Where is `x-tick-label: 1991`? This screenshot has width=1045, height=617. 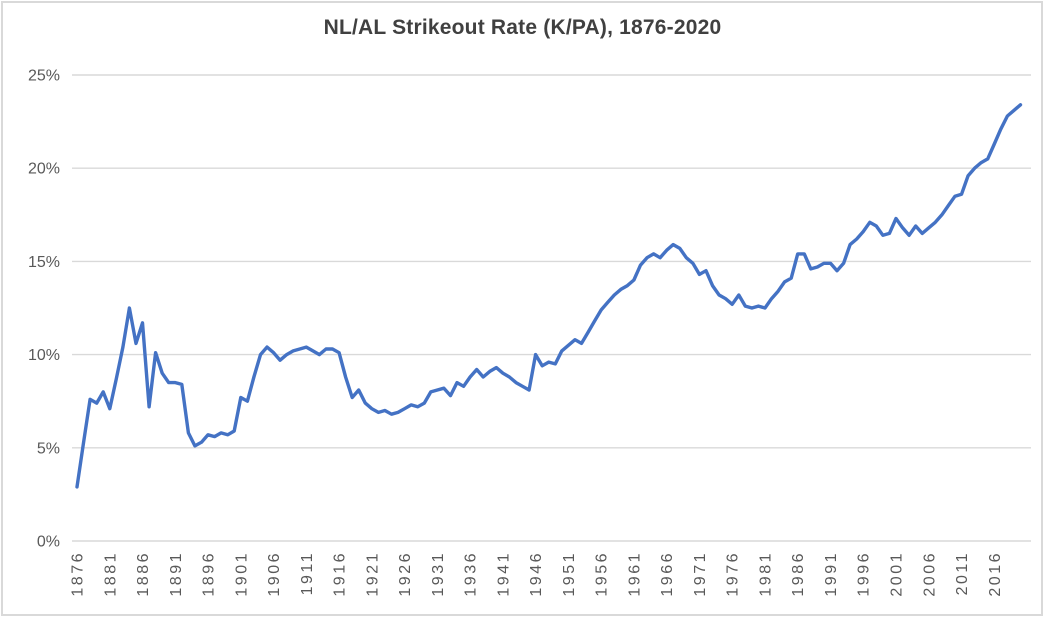 x-tick-label: 1991 is located at coordinates (831, 574).